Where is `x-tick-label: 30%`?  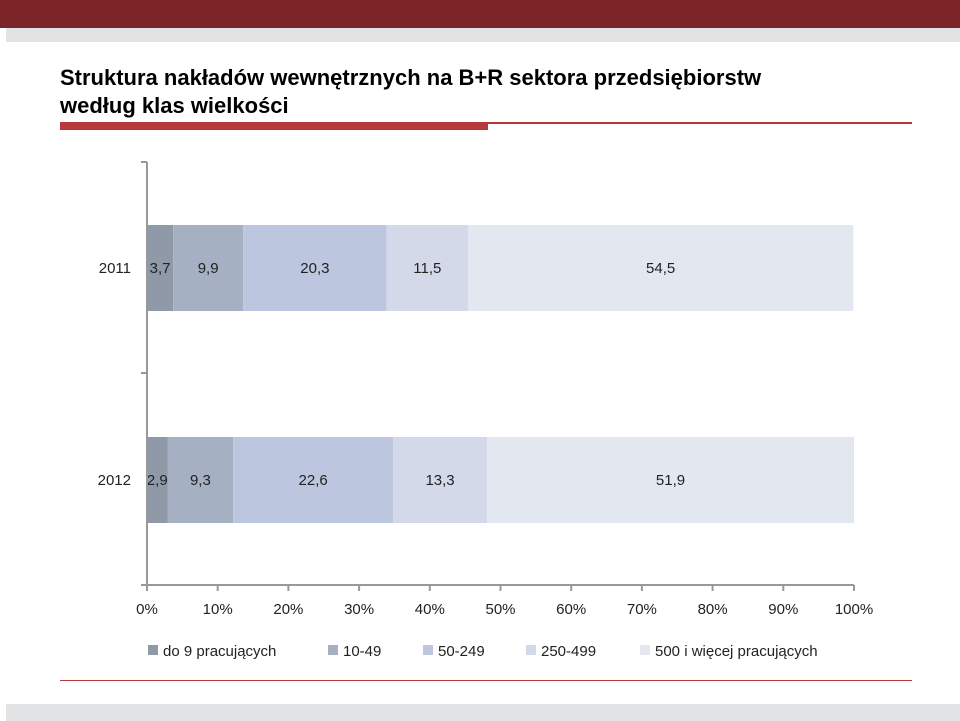
x-tick-label: 30% is located at coordinates (359, 609).